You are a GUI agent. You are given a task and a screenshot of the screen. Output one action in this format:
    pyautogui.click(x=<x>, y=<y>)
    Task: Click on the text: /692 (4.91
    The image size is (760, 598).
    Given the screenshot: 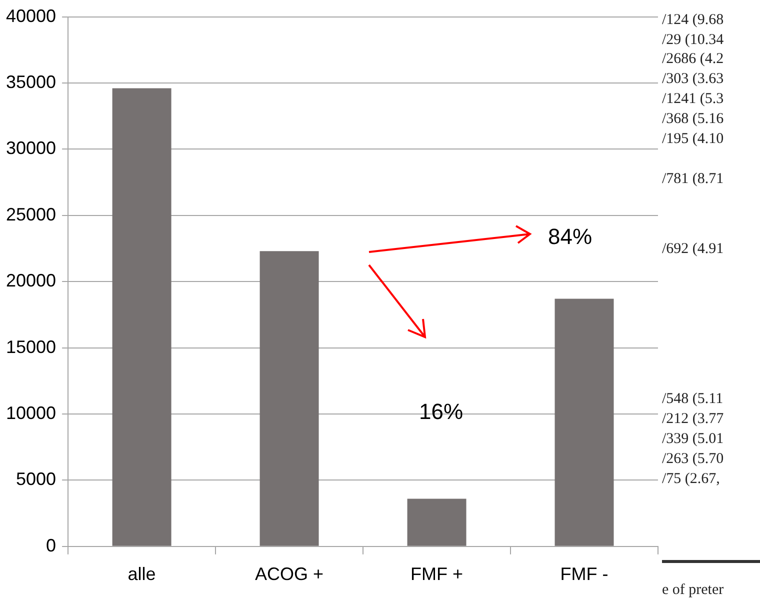 What is the action you would take?
    pyautogui.click(x=693, y=249)
    